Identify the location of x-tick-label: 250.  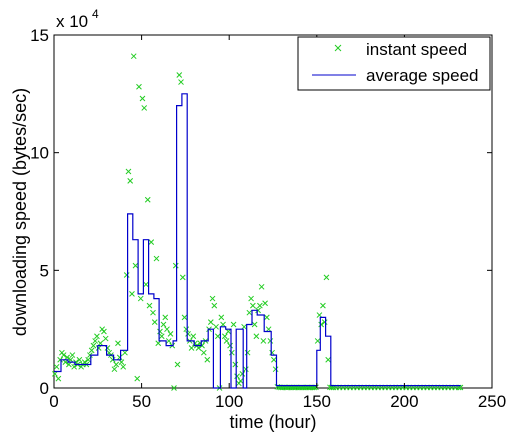
(492, 401).